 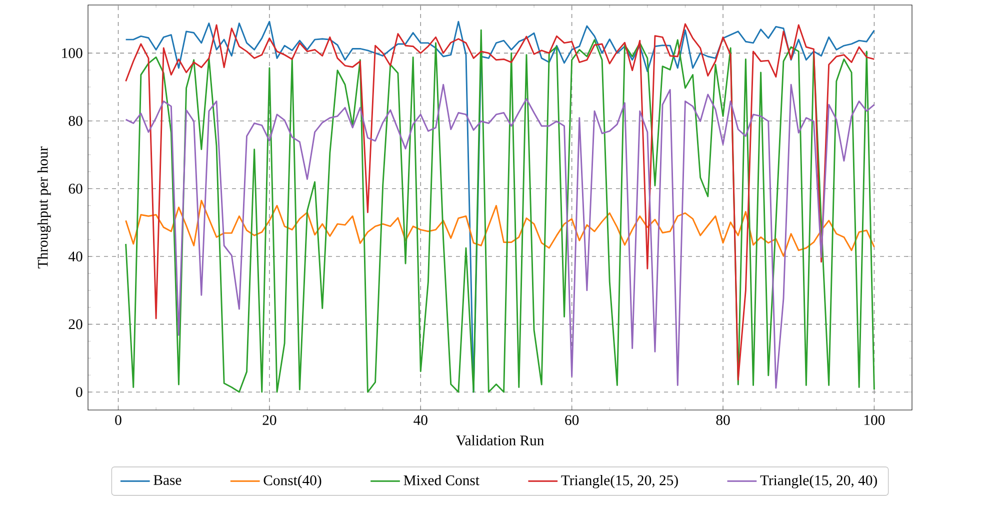 I want to click on legend-label: Triangle(15, 20, 25), so click(x=619, y=481).